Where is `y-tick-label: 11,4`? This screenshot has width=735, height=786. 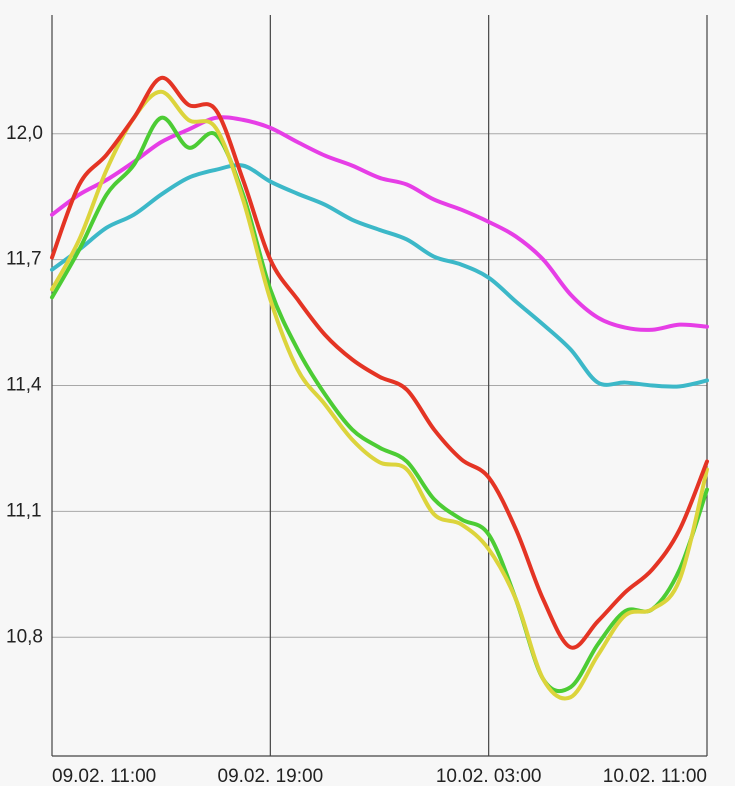 y-tick-label: 11,4 is located at coordinates (24, 385).